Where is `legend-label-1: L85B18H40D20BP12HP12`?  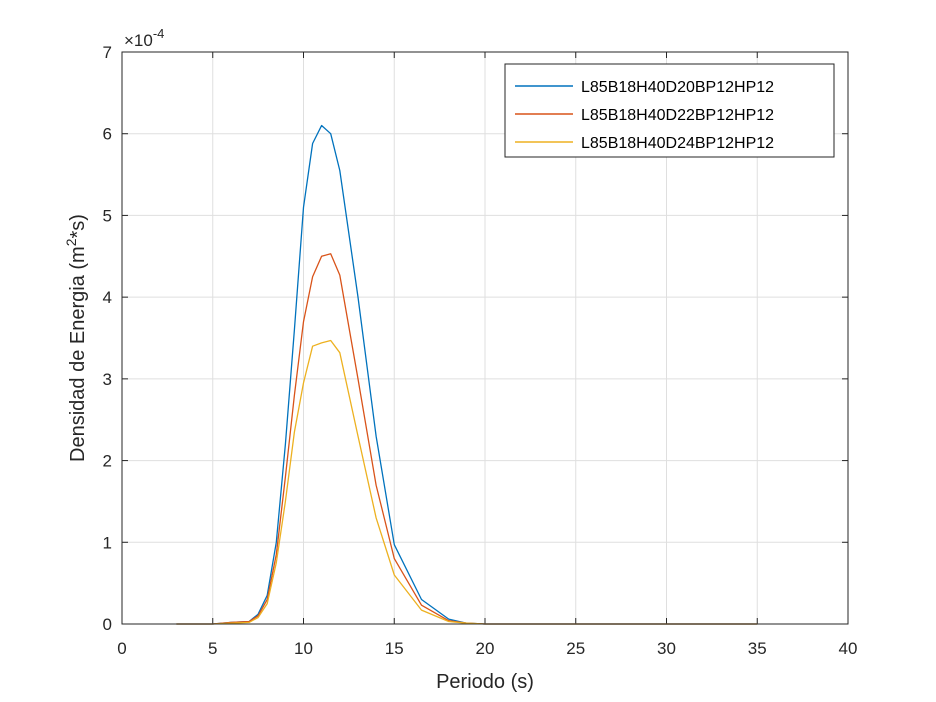
legend-label-1: L85B18H40D20BP12HP12 is located at coordinates (677, 87).